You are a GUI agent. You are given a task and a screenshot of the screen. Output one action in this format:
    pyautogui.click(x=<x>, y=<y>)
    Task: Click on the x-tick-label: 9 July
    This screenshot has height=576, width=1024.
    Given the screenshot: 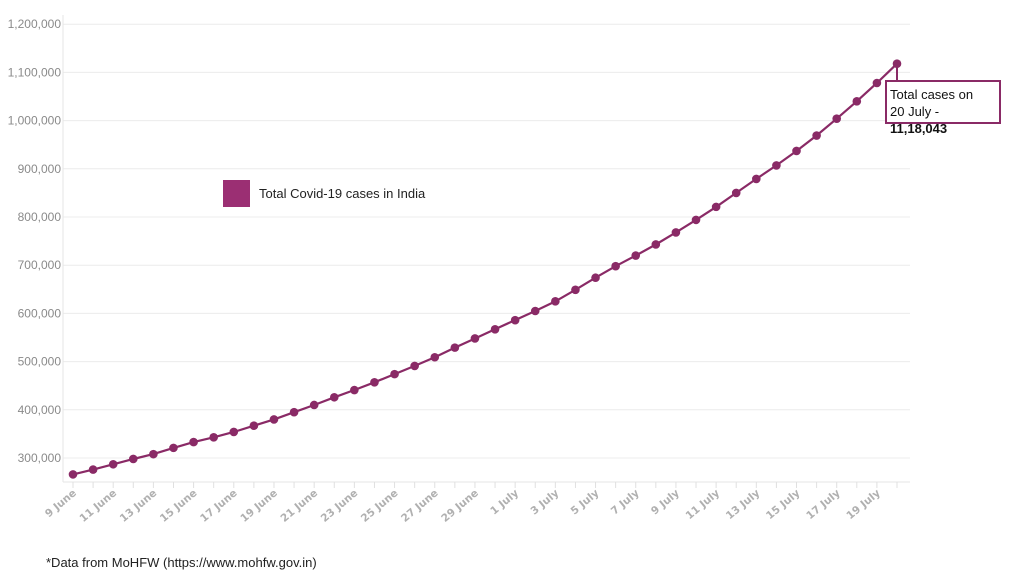 What is the action you would take?
    pyautogui.click(x=665, y=502)
    